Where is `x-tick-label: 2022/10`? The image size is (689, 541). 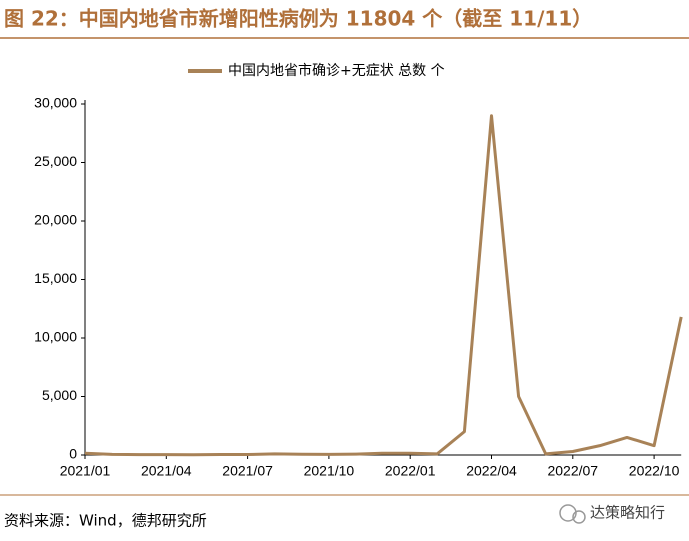 x-tick-label: 2022/10 is located at coordinates (654, 471).